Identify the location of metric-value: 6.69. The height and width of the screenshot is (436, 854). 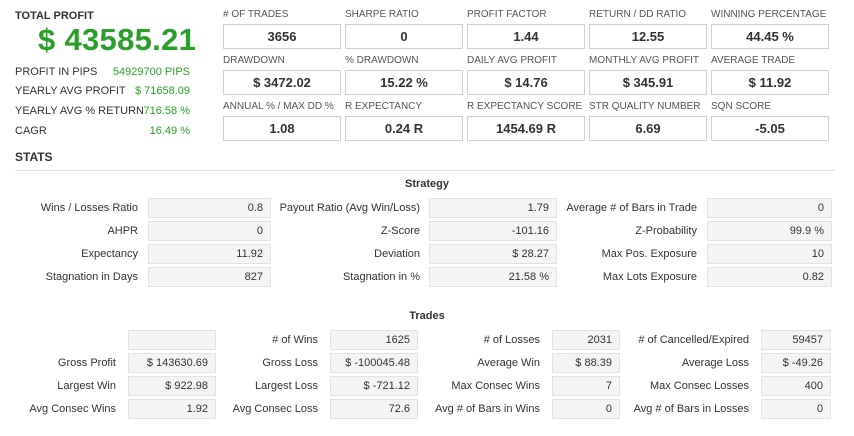
(648, 128).